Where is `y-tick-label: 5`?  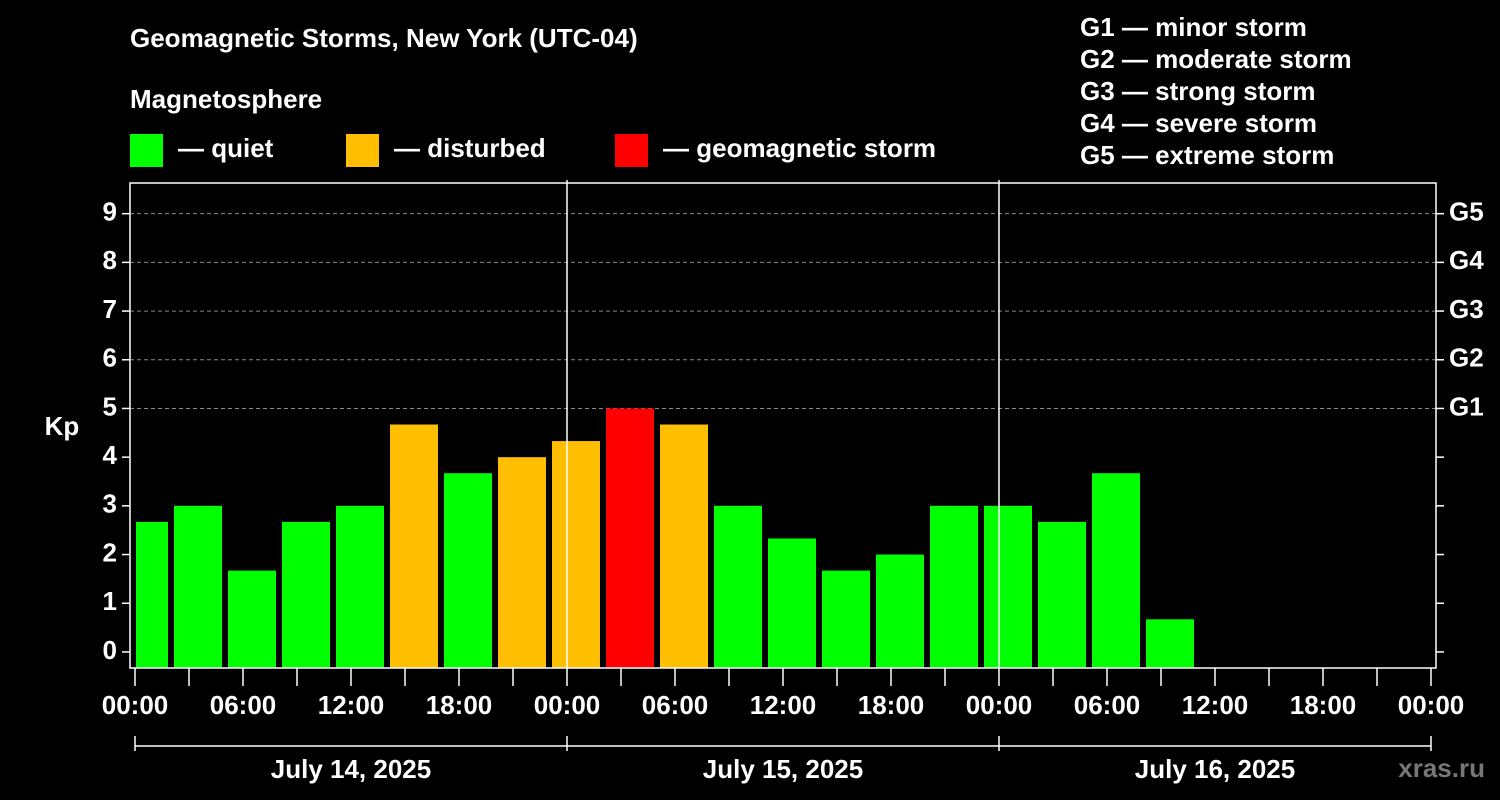
y-tick-label: 5 is located at coordinates (110, 406).